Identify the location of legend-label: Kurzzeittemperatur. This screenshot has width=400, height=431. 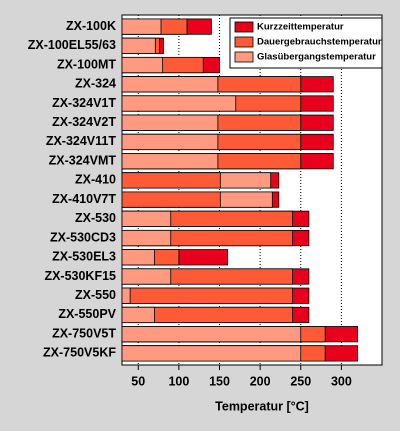
(300, 27).